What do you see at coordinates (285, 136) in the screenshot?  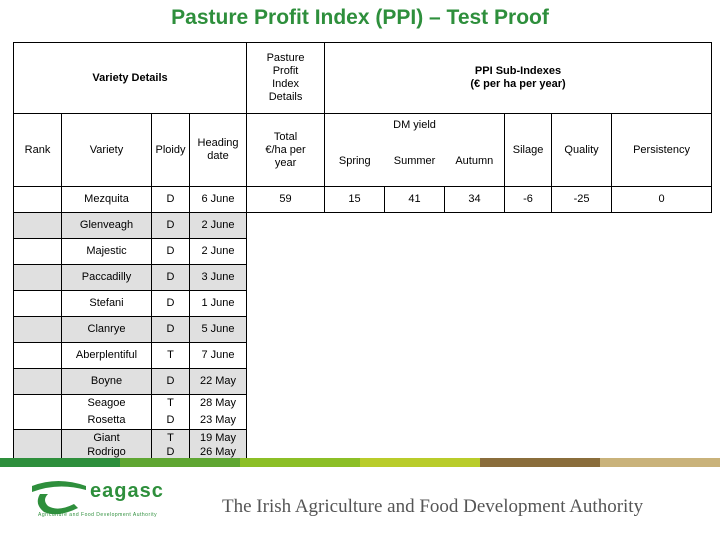 I see `total-line: Total` at bounding box center [285, 136].